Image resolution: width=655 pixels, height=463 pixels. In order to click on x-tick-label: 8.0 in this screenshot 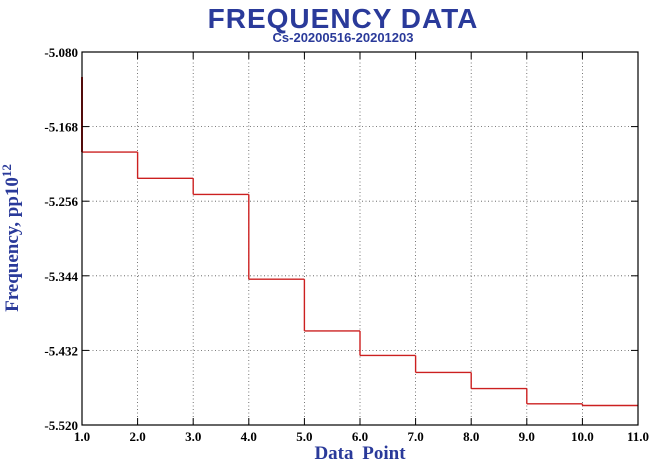, I will do `click(471, 436)`.